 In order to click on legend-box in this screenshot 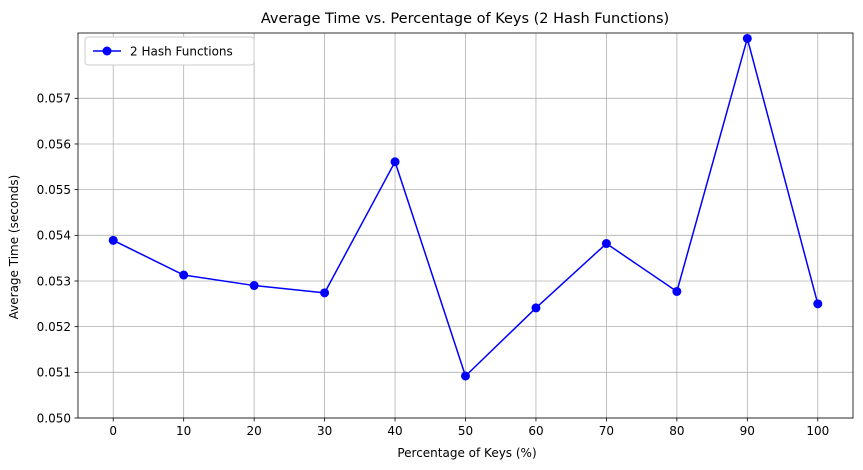, I will do `click(169, 51)`.